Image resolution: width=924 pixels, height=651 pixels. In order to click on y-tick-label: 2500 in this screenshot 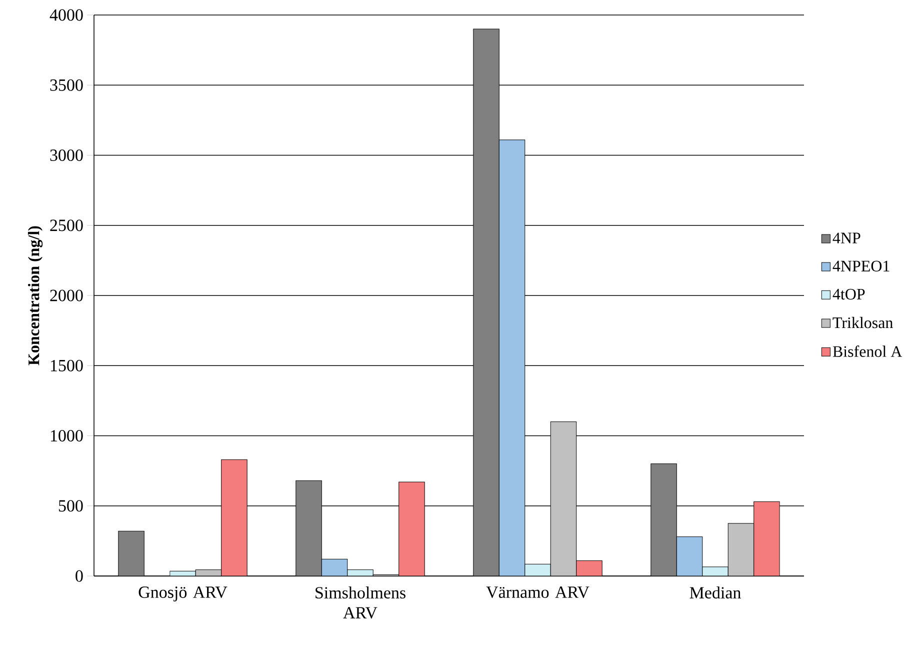, I will do `click(66, 226)`.